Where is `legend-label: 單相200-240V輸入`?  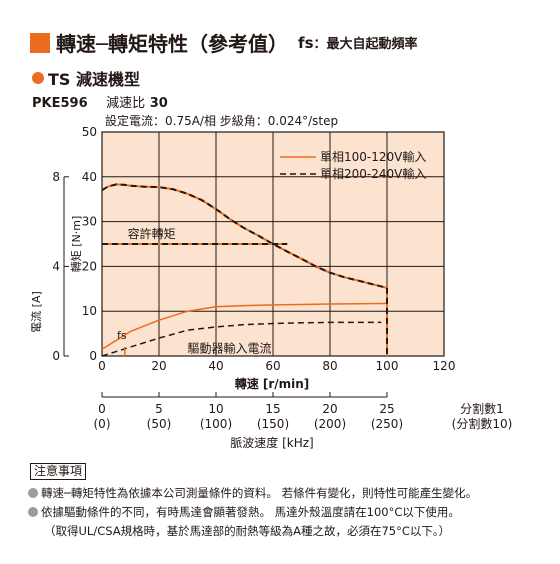 legend-label: 單相200-240V輸入 is located at coordinates (373, 173).